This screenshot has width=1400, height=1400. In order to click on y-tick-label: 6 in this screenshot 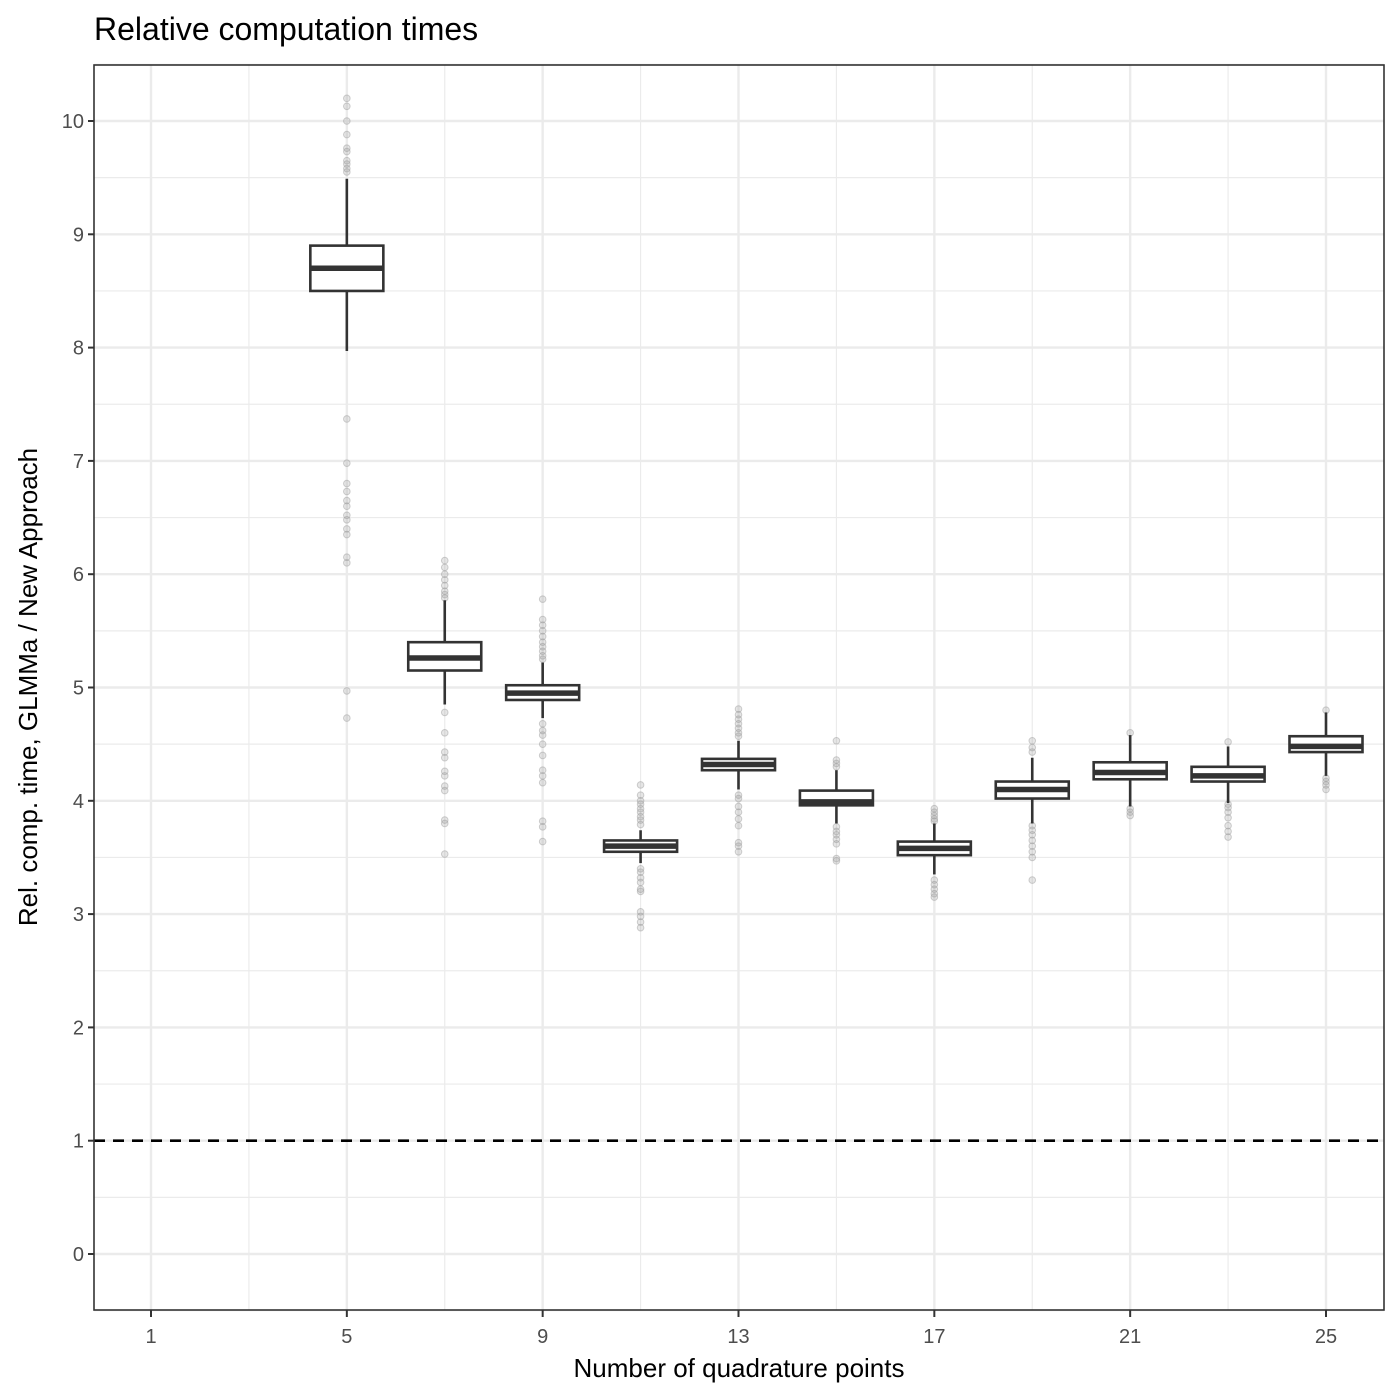, I will do `click(78, 575)`.